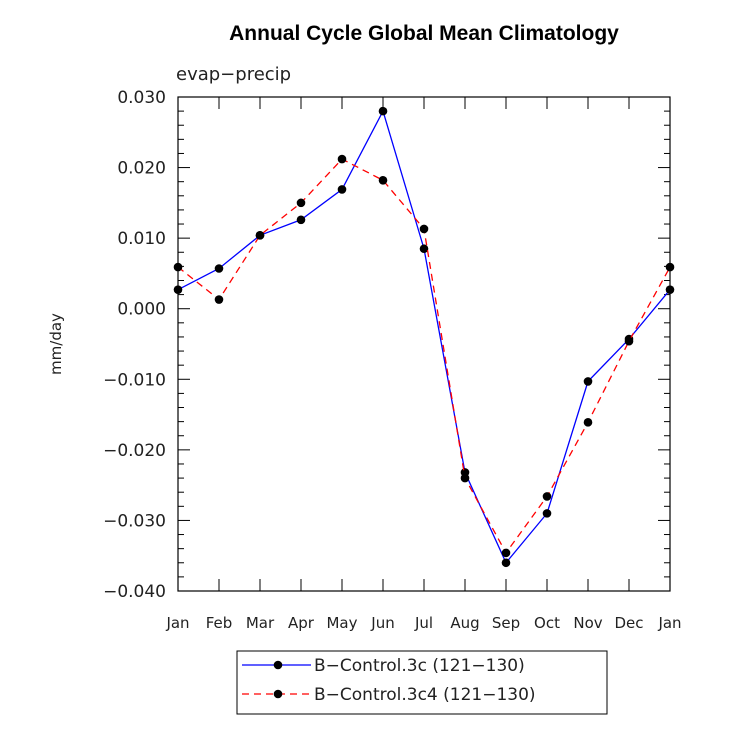 This screenshot has height=734, width=733. Describe the element at coordinates (506, 623) in the screenshot. I see `x-tick-label: Sep` at that location.